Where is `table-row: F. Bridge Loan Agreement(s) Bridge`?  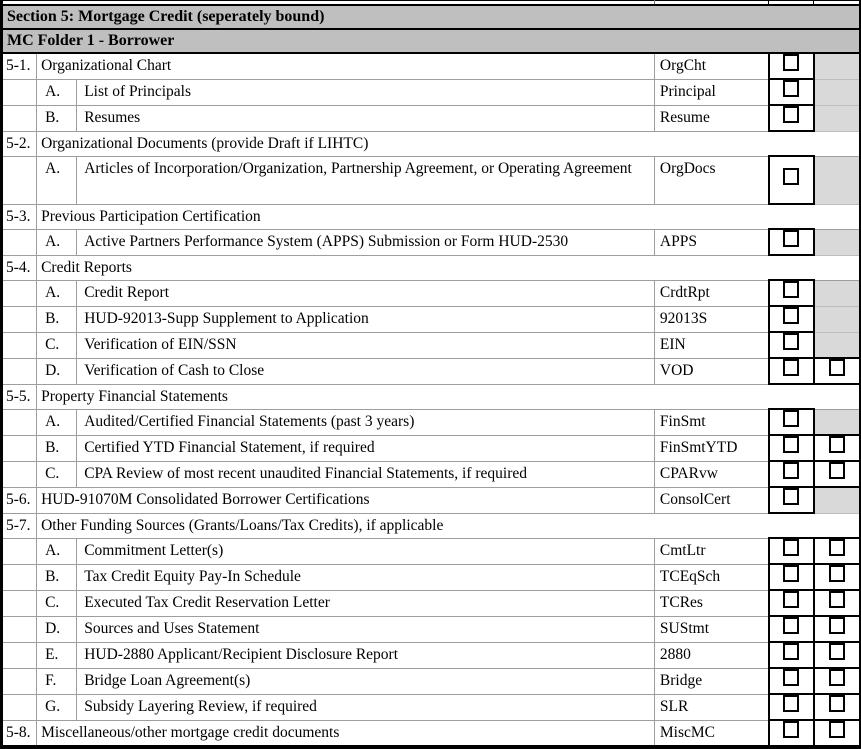
table-row: F. Bridge Loan Agreement(s) Bridge is located at coordinates (430, 681).